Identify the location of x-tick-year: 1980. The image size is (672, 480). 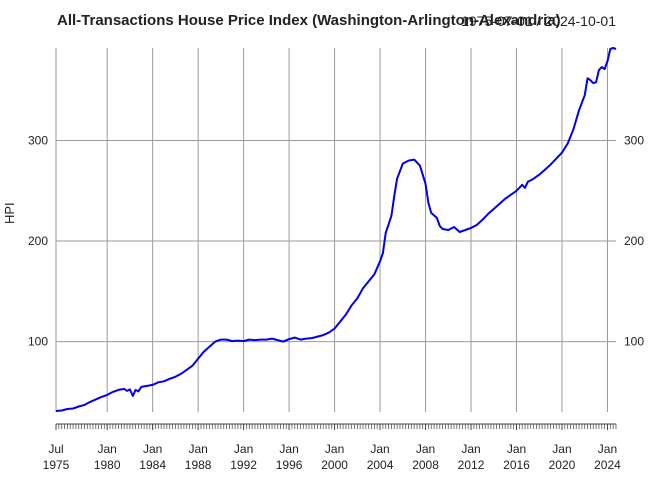
(107, 465).